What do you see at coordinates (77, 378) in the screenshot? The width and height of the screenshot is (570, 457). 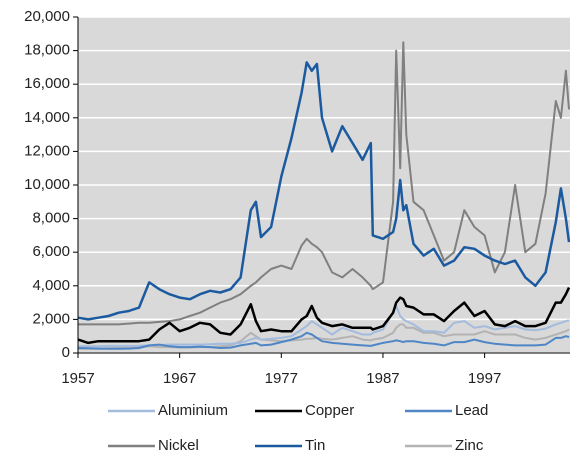 I see `x-tick-label: 1957` at bounding box center [77, 378].